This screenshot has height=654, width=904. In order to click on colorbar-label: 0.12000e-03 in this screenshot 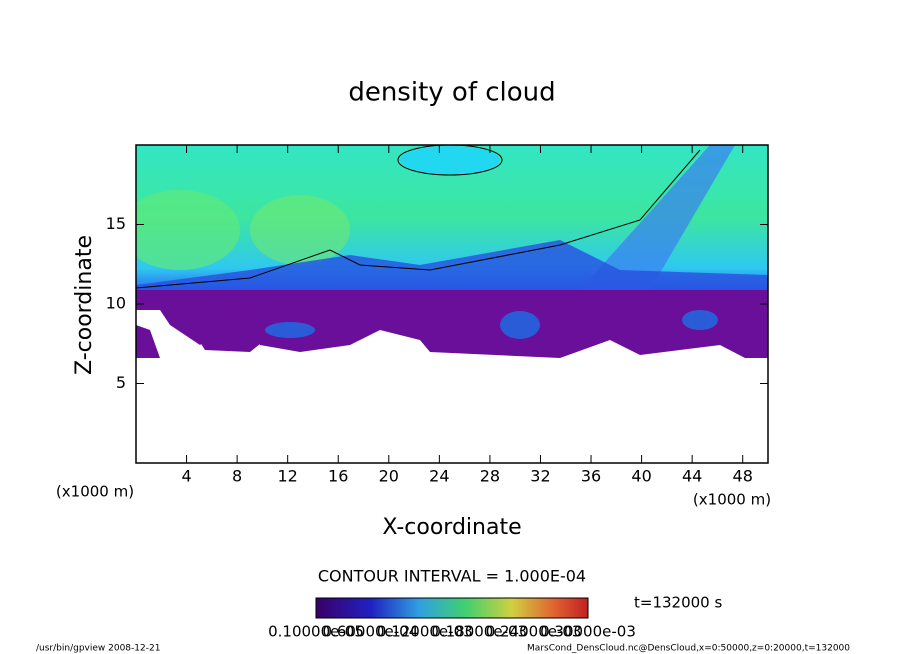, I will do `click(425, 632)`.